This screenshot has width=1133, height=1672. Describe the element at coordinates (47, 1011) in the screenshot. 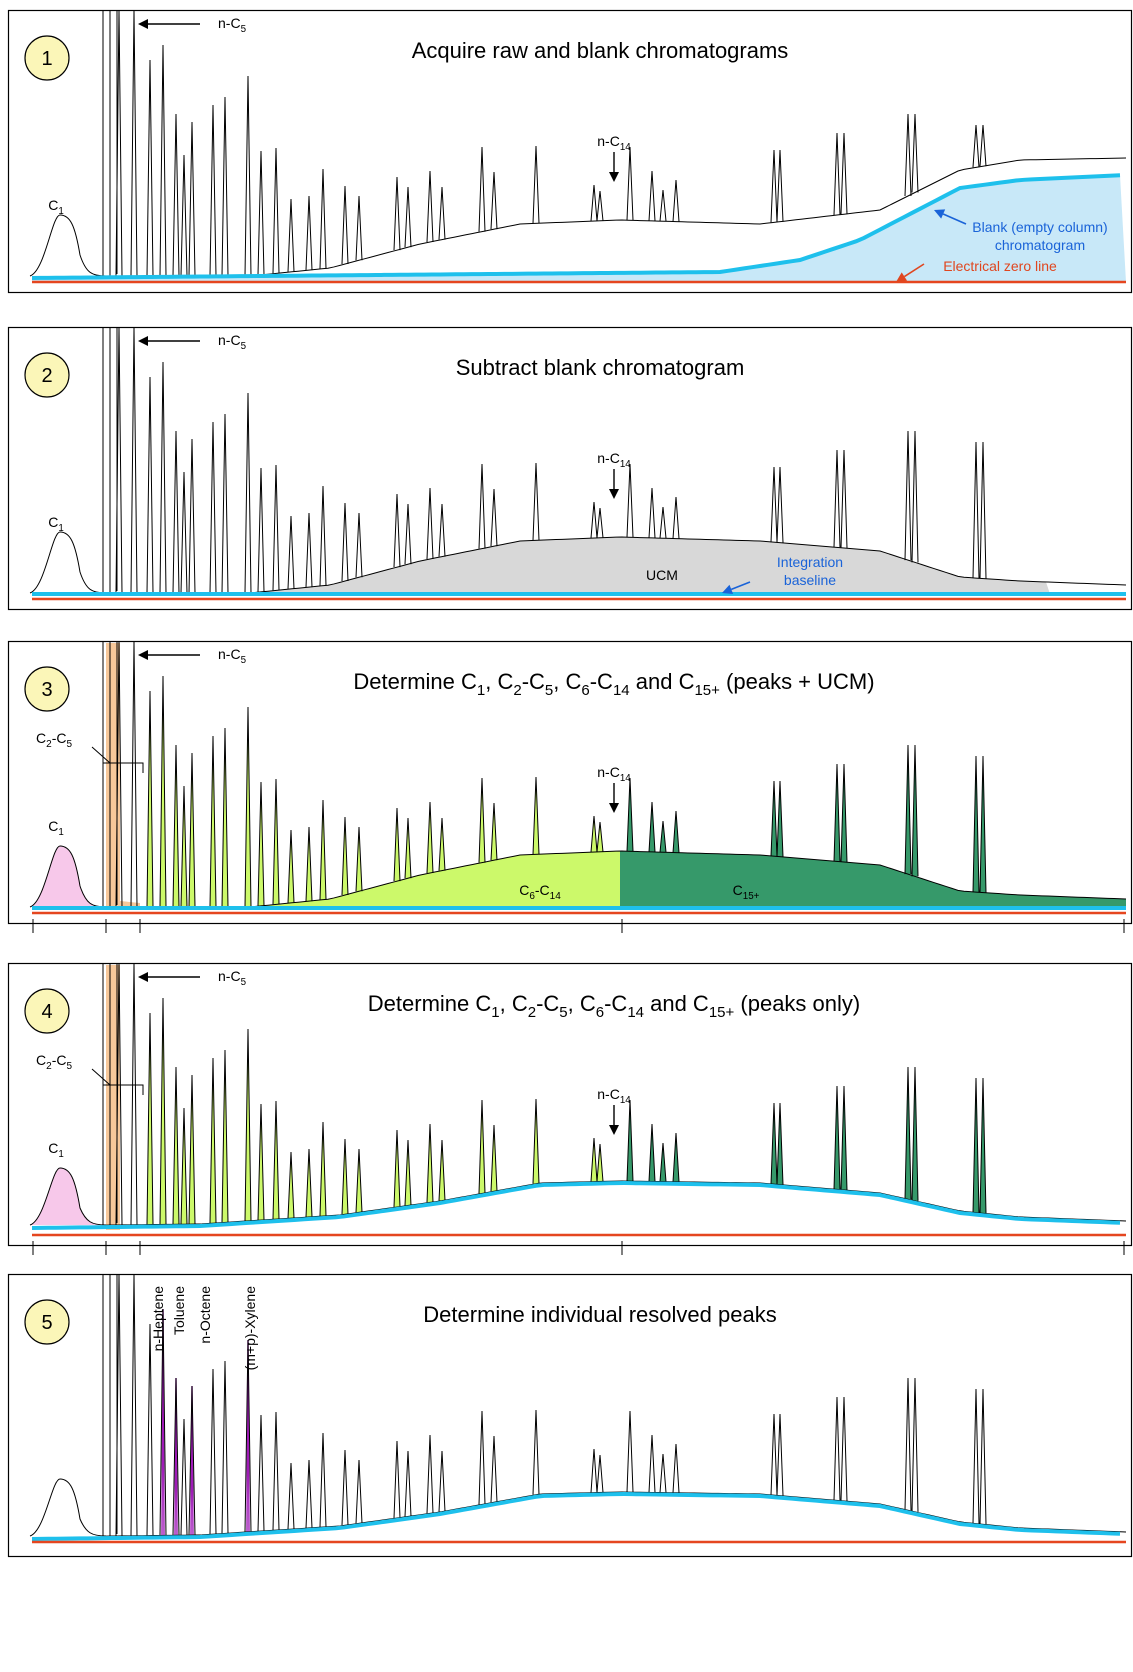

I see `step-badge: 4` at that location.